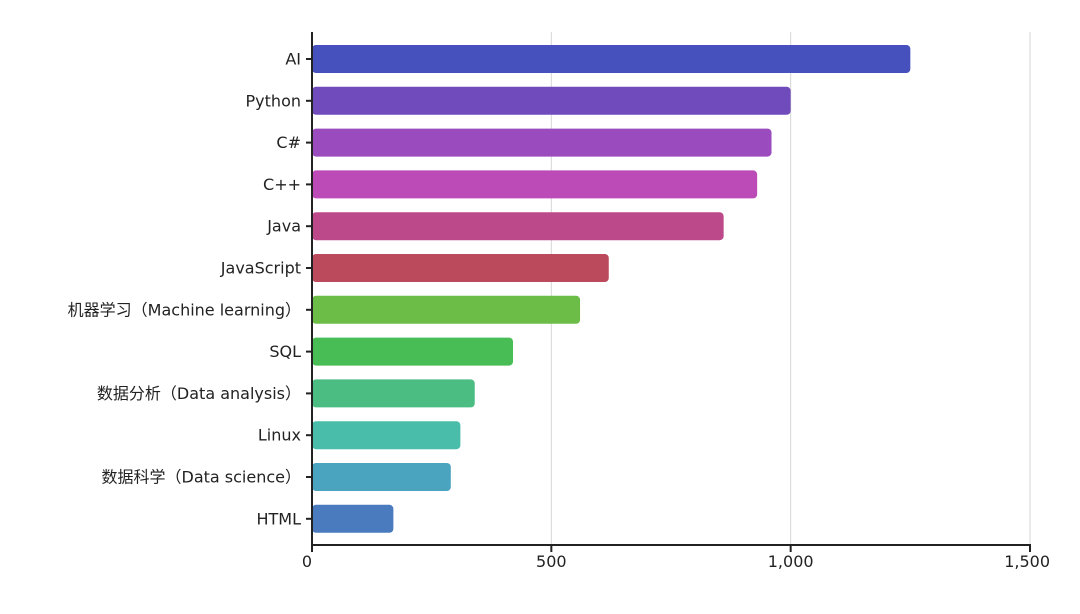 This screenshot has height=614, width=1080. What do you see at coordinates (279, 435) in the screenshot?
I see `category-label: Linux` at bounding box center [279, 435].